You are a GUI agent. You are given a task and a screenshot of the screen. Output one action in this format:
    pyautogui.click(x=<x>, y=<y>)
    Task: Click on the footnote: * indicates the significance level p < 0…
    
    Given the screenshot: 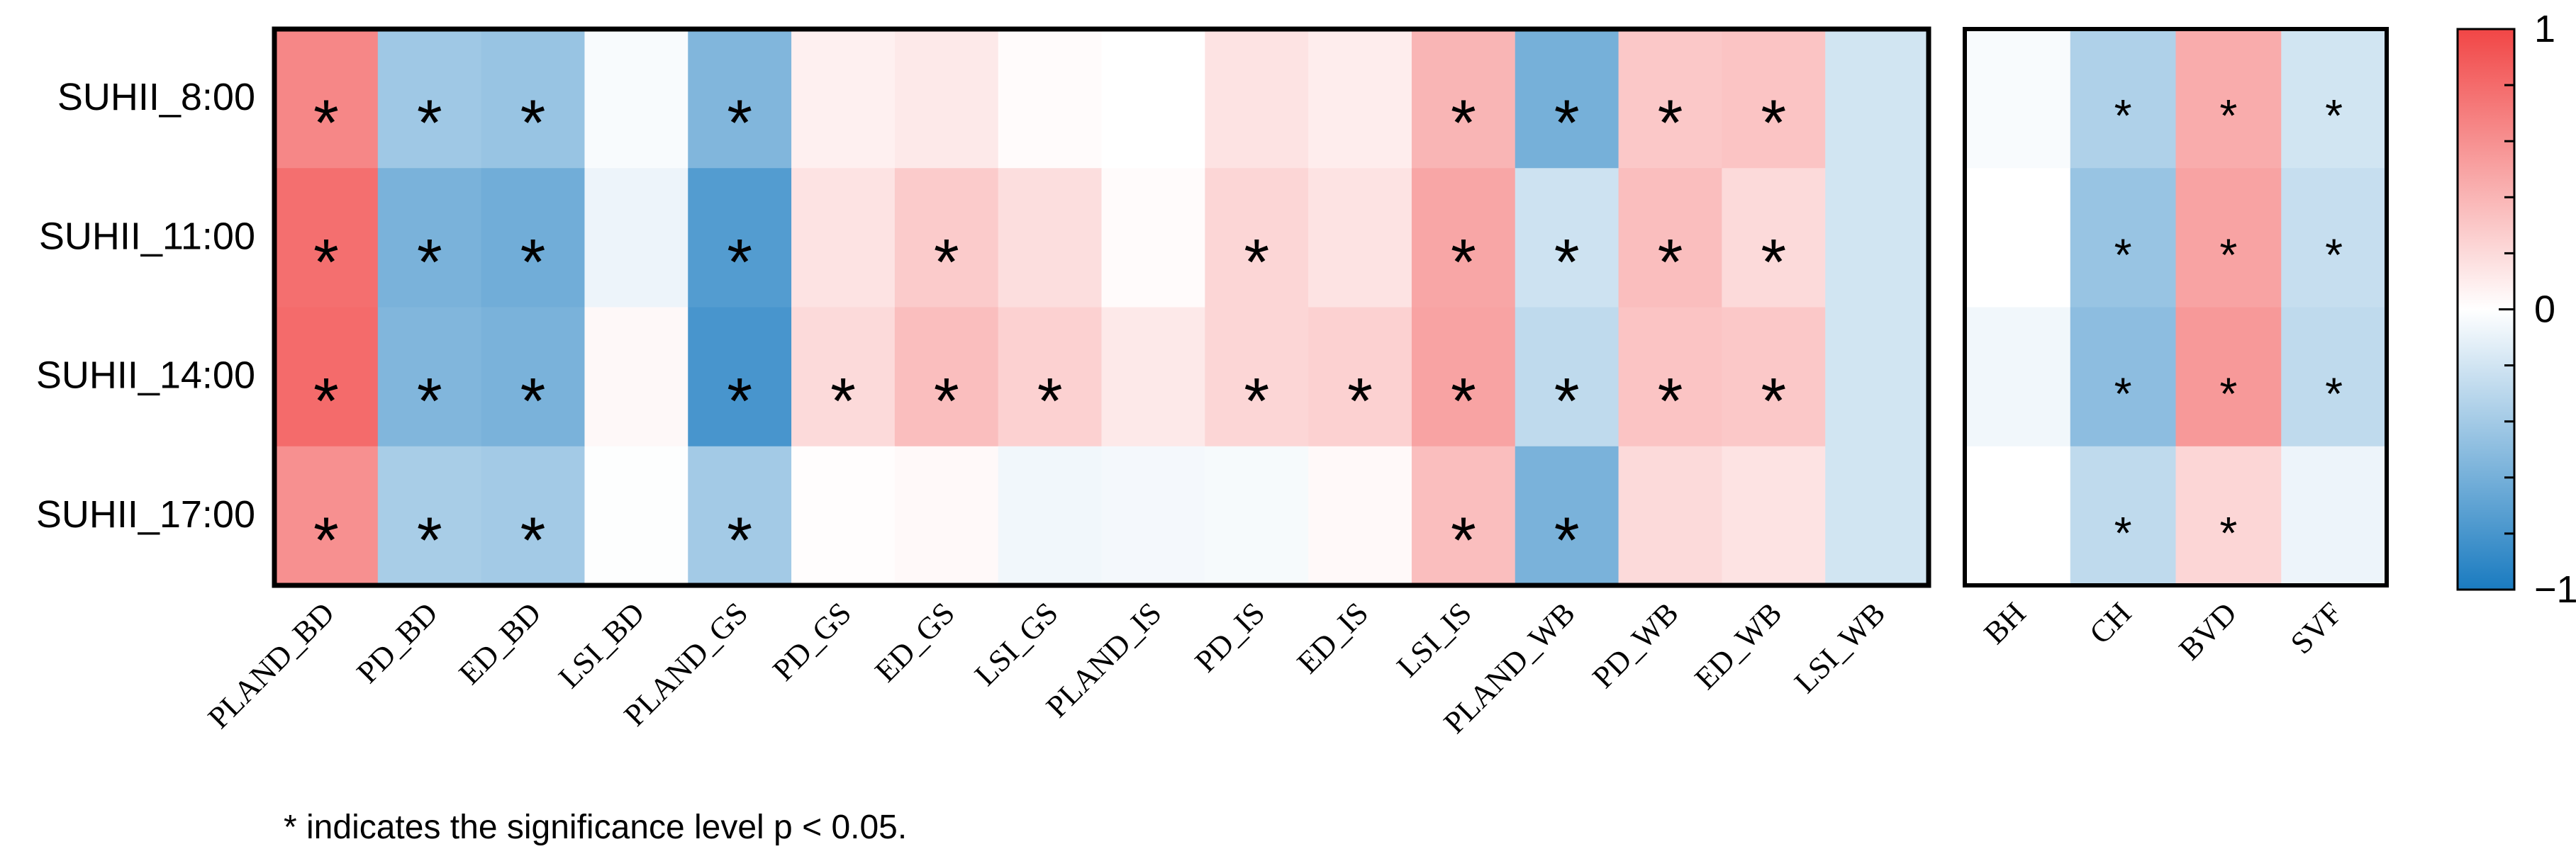 What is the action you would take?
    pyautogui.click(x=595, y=827)
    